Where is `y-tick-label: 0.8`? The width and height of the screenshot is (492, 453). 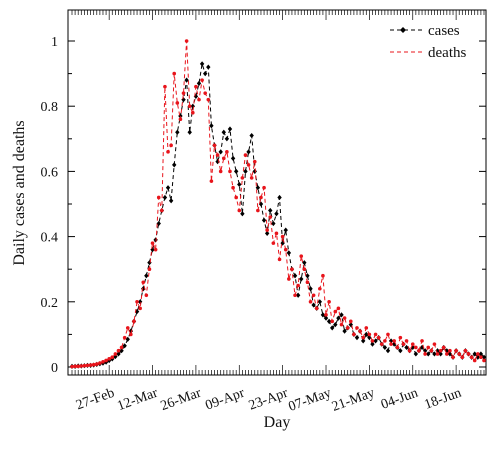
y-tick-label: 0.8 is located at coordinates (50, 107).